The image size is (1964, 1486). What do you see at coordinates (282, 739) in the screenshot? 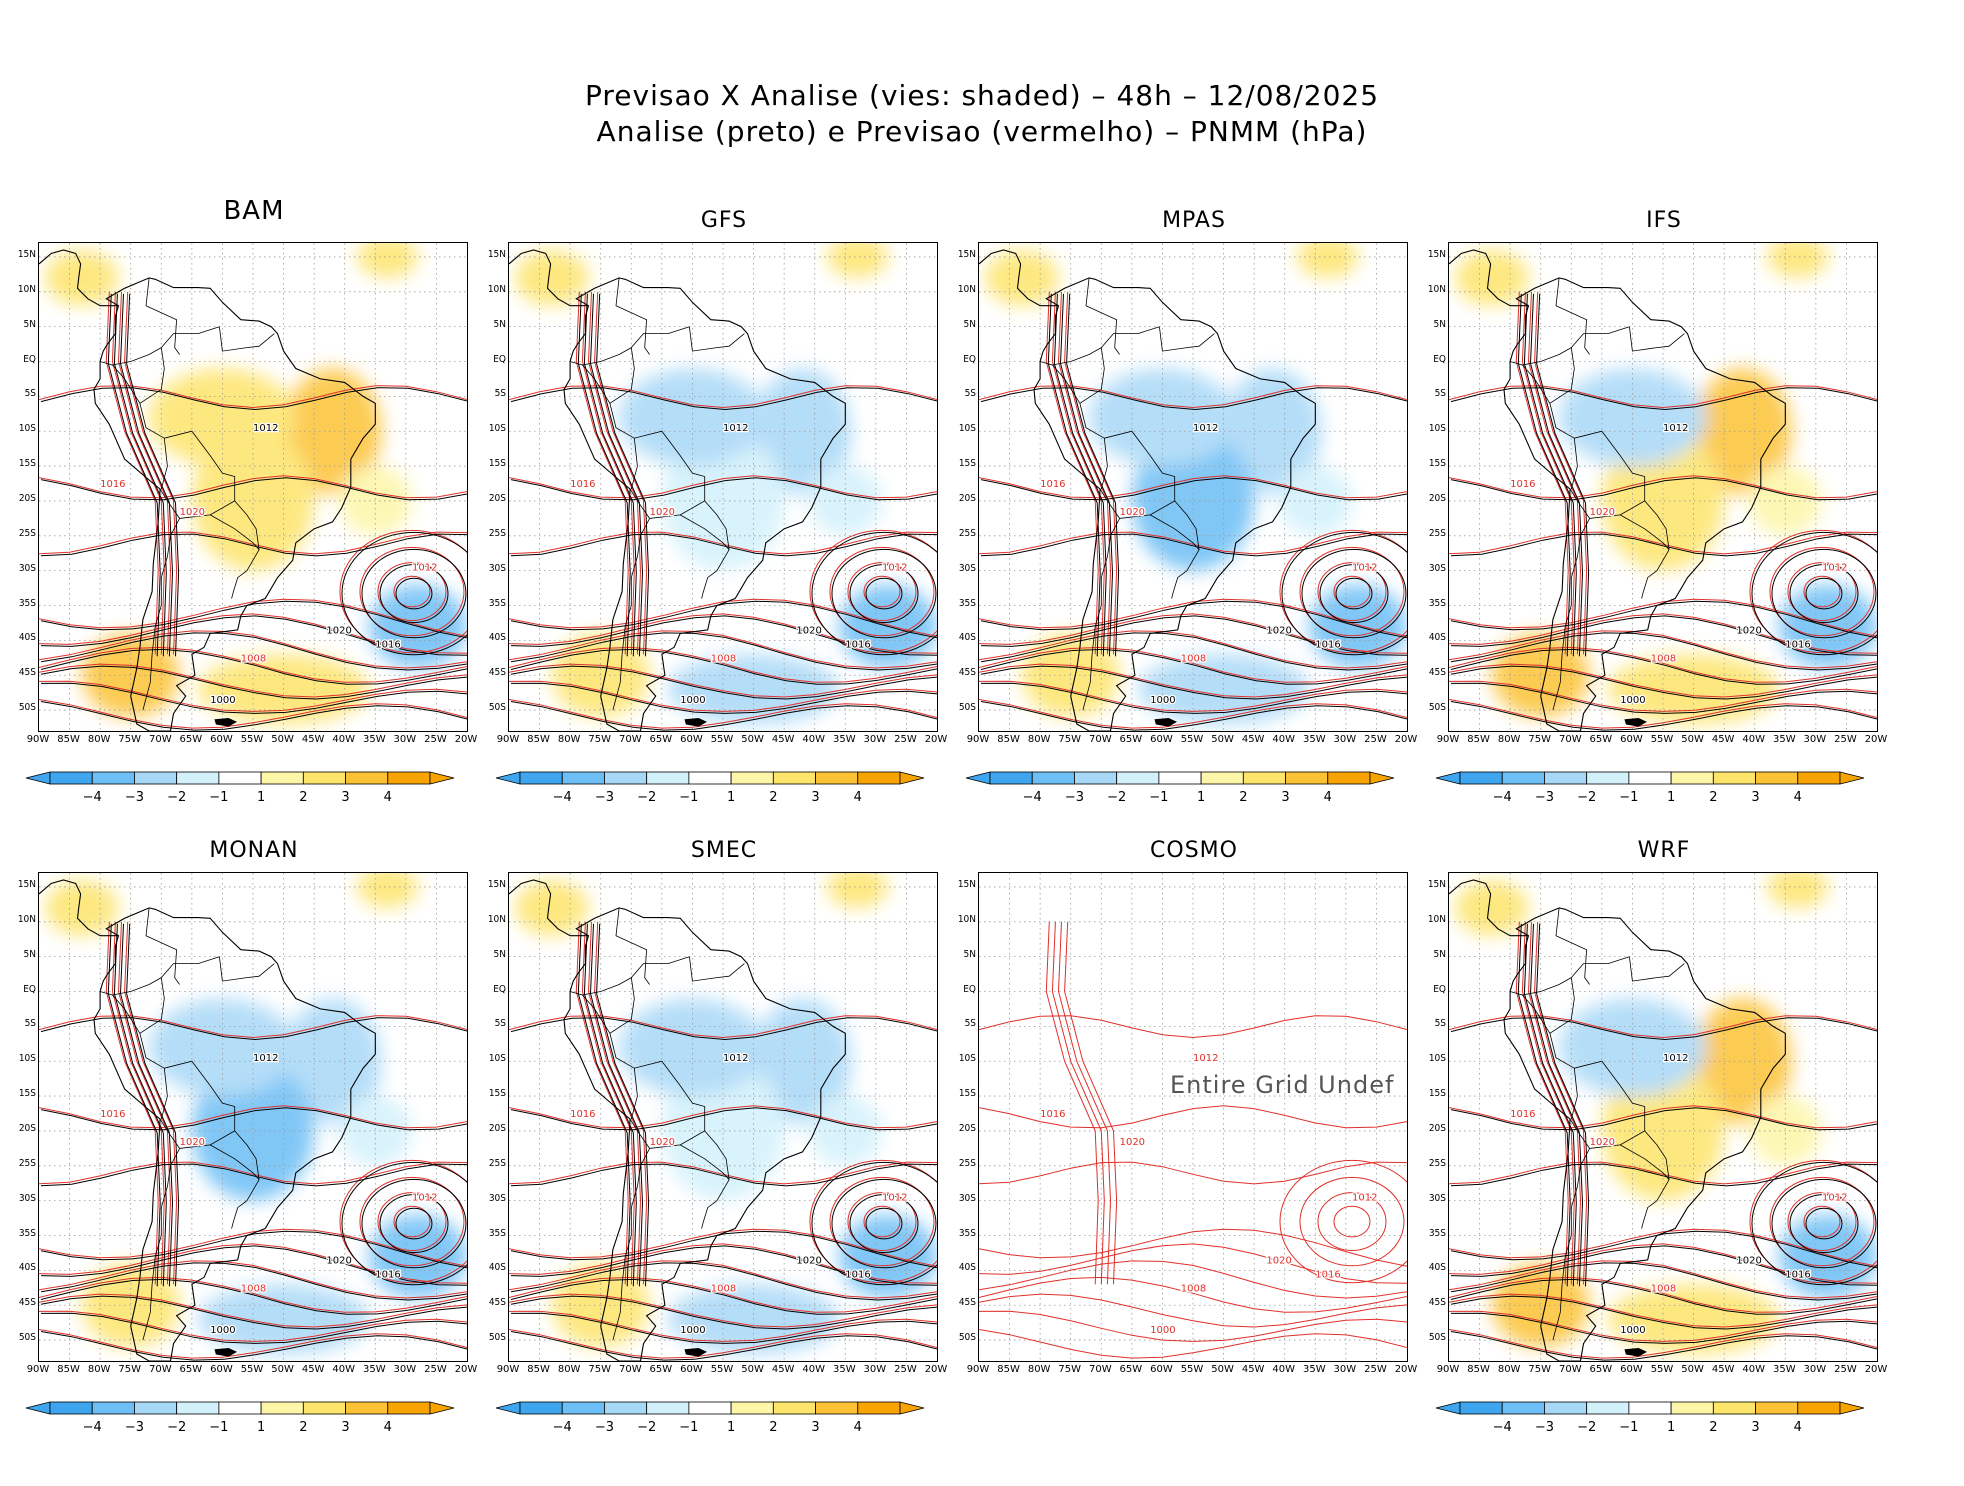
I see `lon-tick-label: 50W` at bounding box center [282, 739].